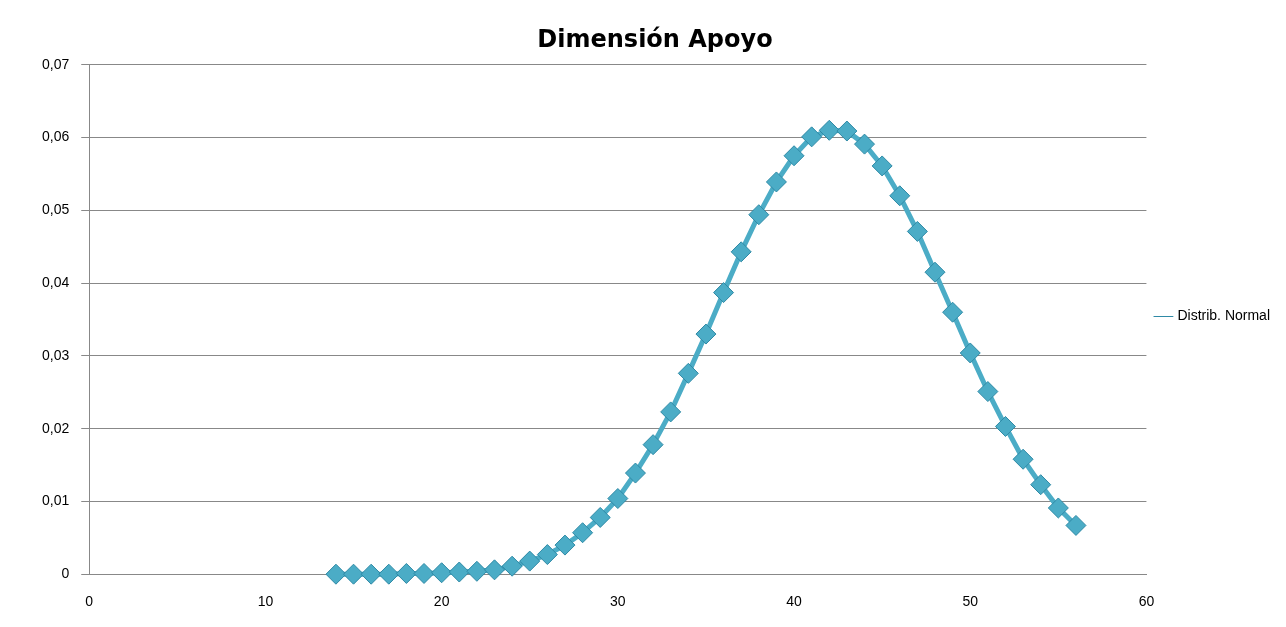  What do you see at coordinates (1146, 601) in the screenshot?
I see `x-tick-label: 60` at bounding box center [1146, 601].